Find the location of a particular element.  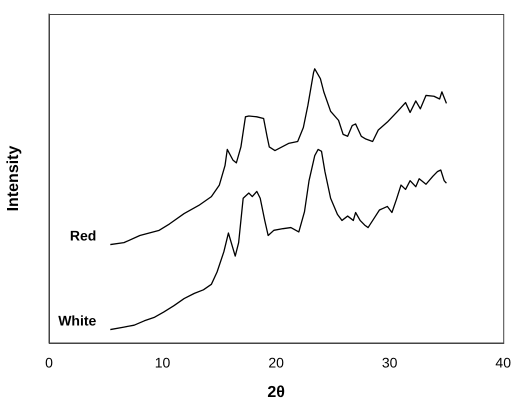

series-label: Red is located at coordinates (83, 235).